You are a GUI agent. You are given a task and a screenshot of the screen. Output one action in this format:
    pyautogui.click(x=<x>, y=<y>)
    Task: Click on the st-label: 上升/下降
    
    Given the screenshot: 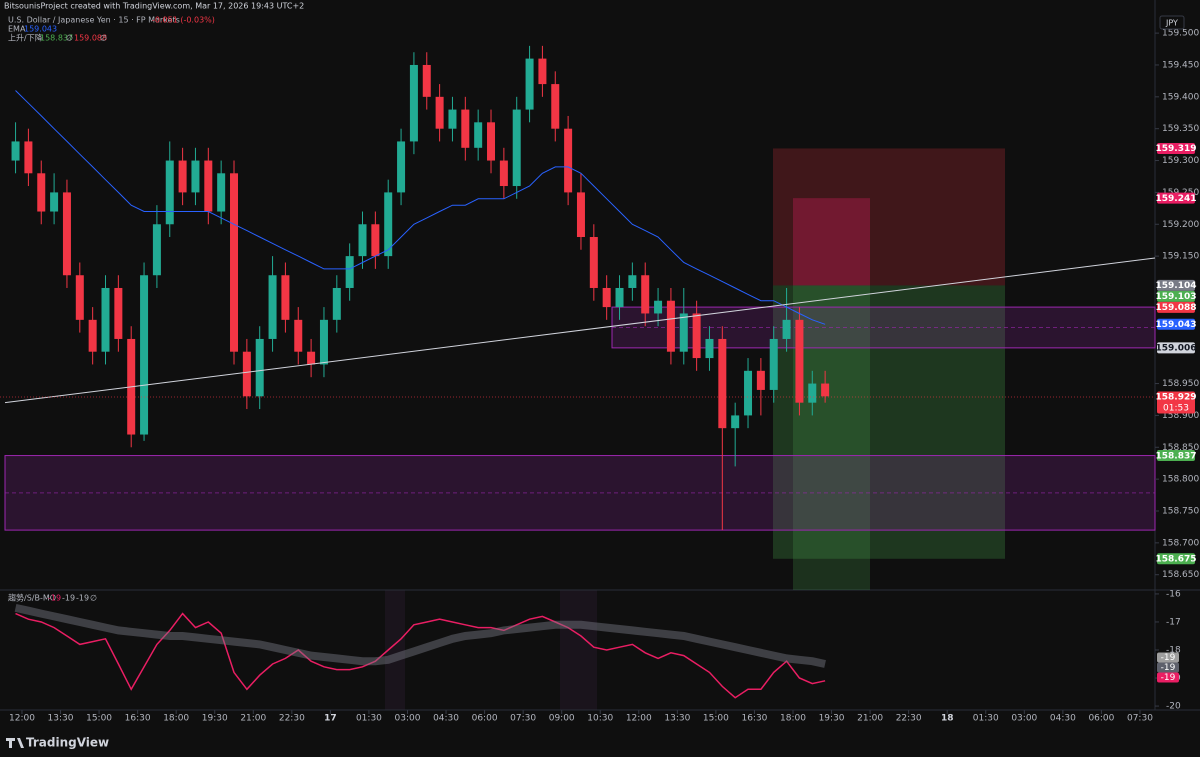 What is the action you would take?
    pyautogui.click(x=25, y=38)
    